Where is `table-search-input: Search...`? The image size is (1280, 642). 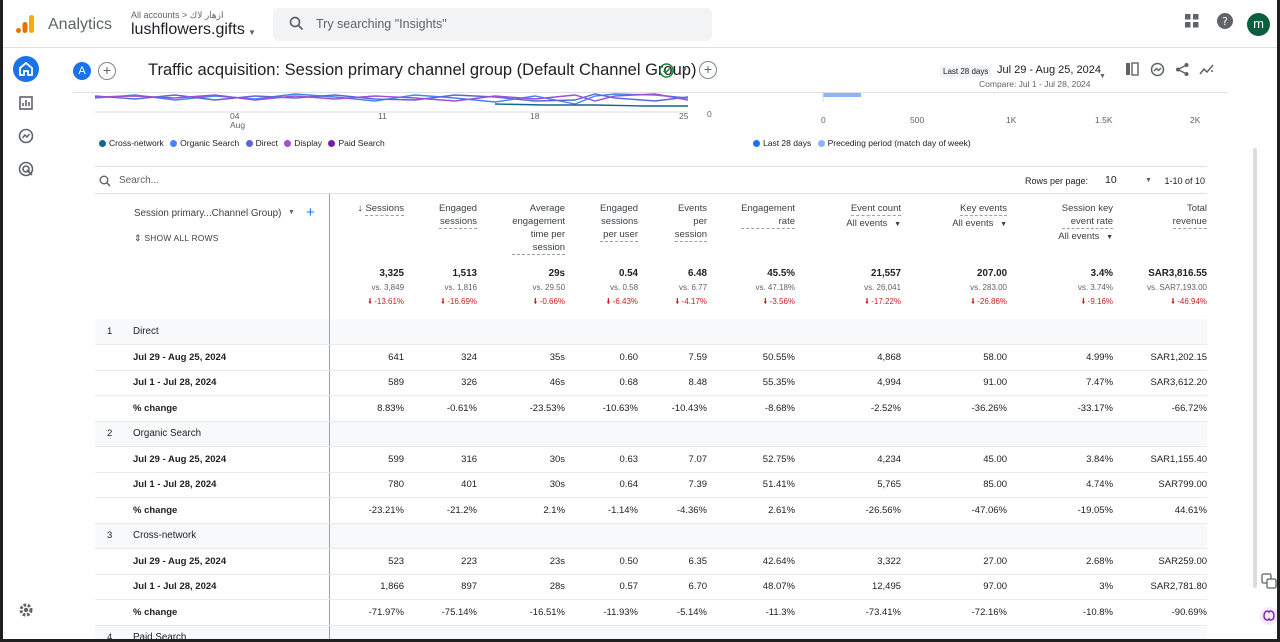 table-search-input: Search... is located at coordinates (139, 180).